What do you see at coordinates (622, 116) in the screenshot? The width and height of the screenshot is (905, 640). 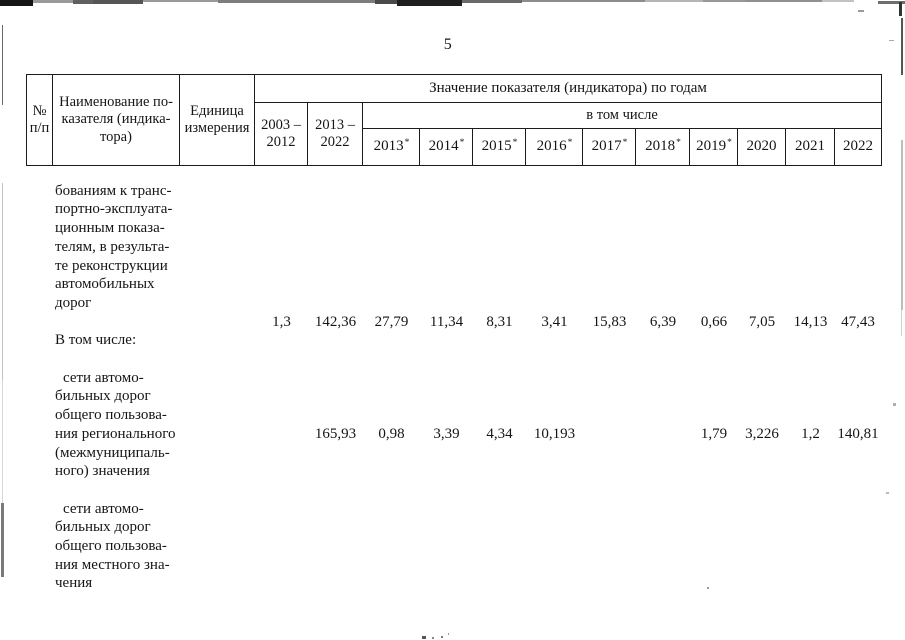 I see `col-header-including: в том числе` at bounding box center [622, 116].